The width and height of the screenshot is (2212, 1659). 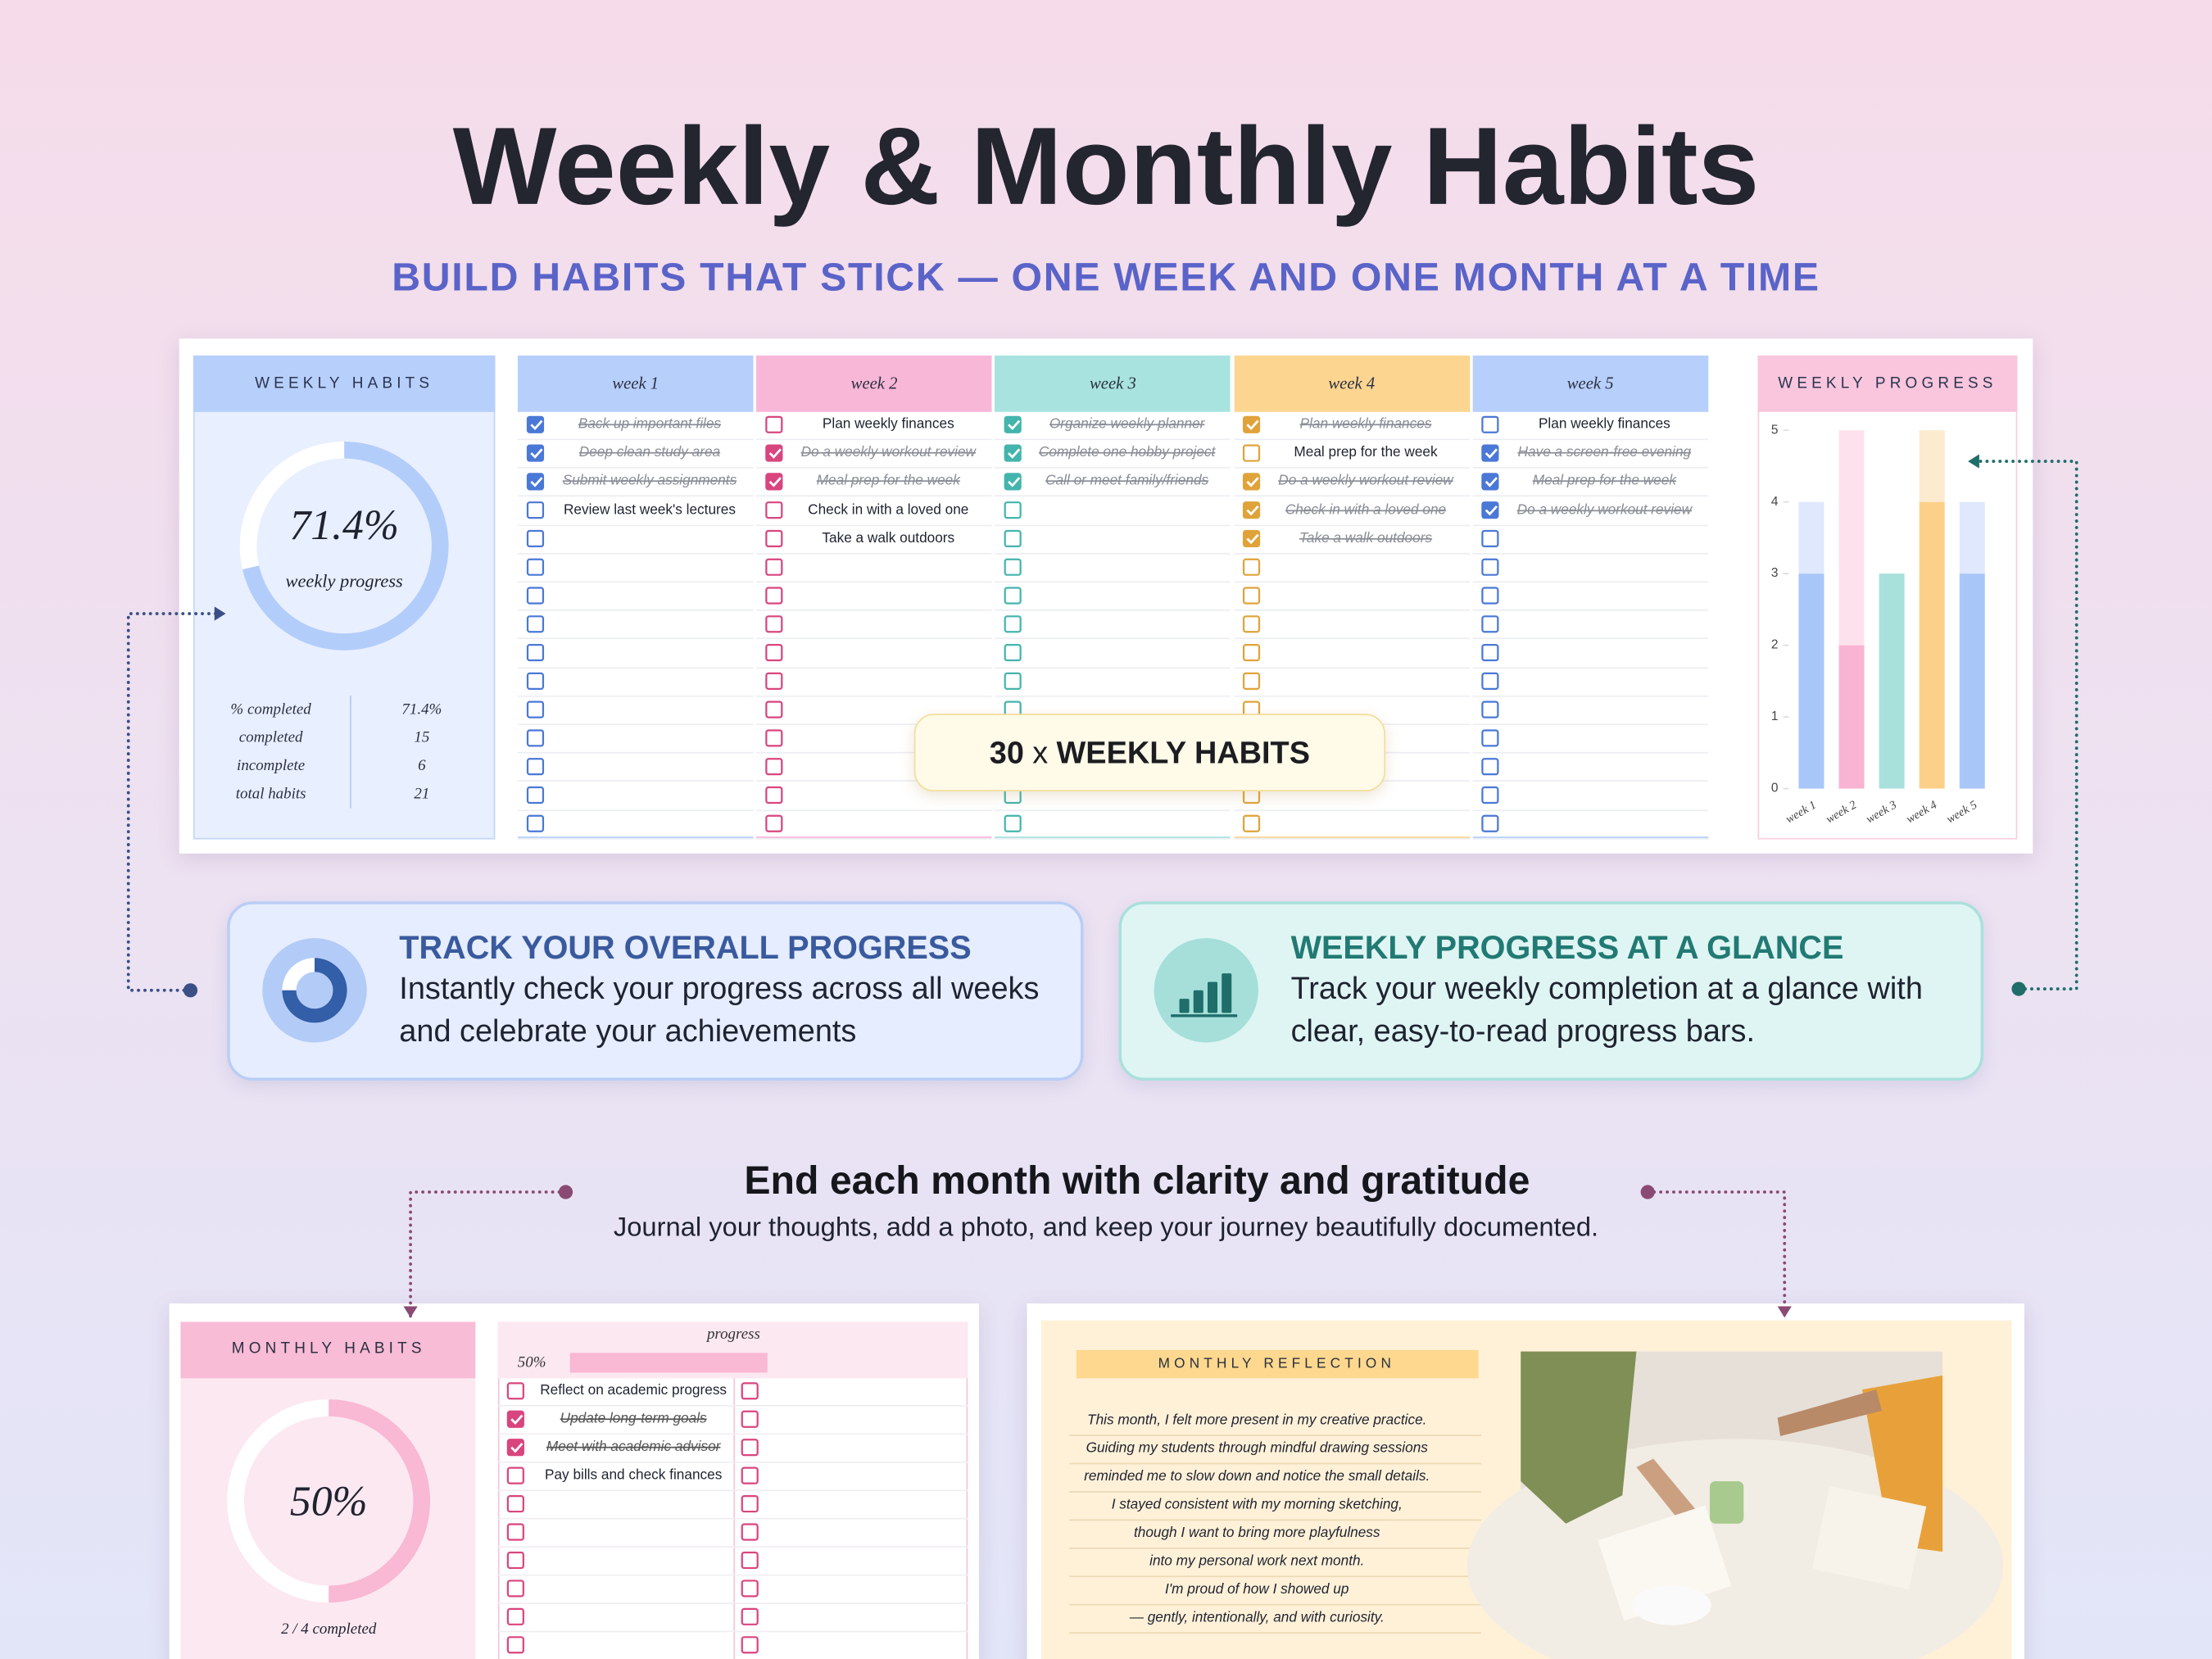 What do you see at coordinates (1604, 453) in the screenshot?
I see `task-text: Have a screen-free evening` at bounding box center [1604, 453].